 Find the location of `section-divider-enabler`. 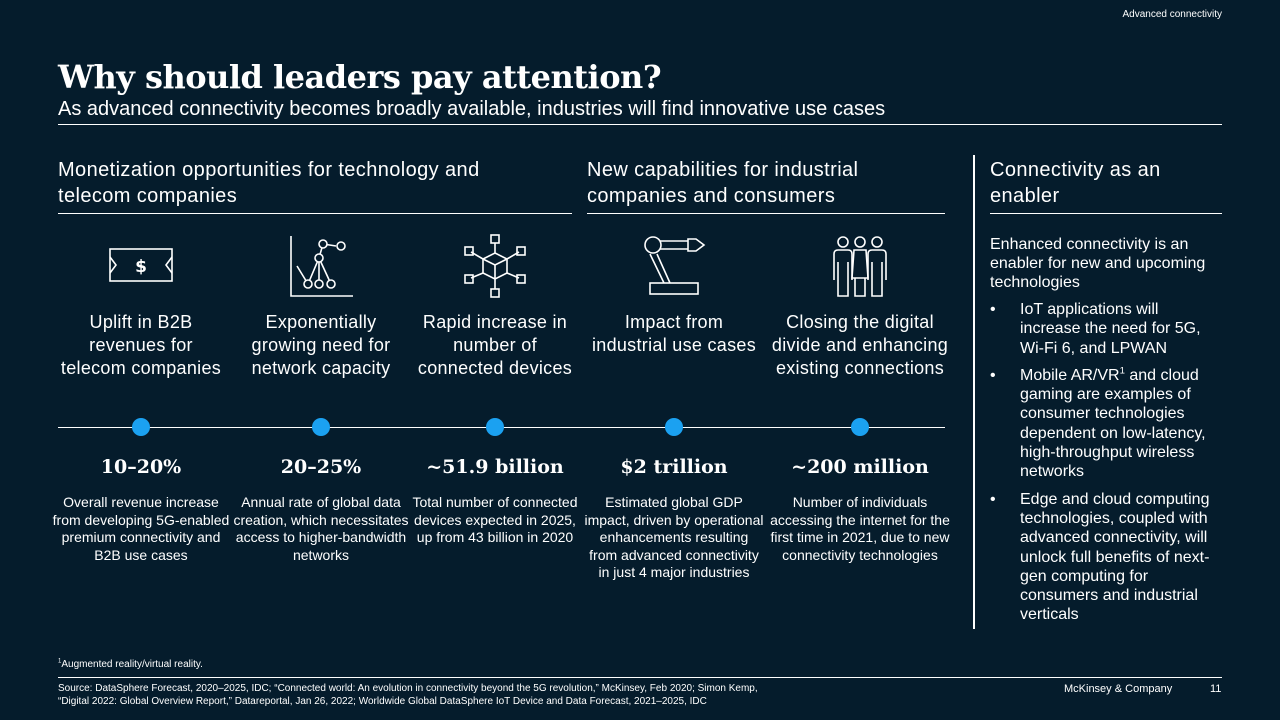

section-divider-enabler is located at coordinates (1106, 213).